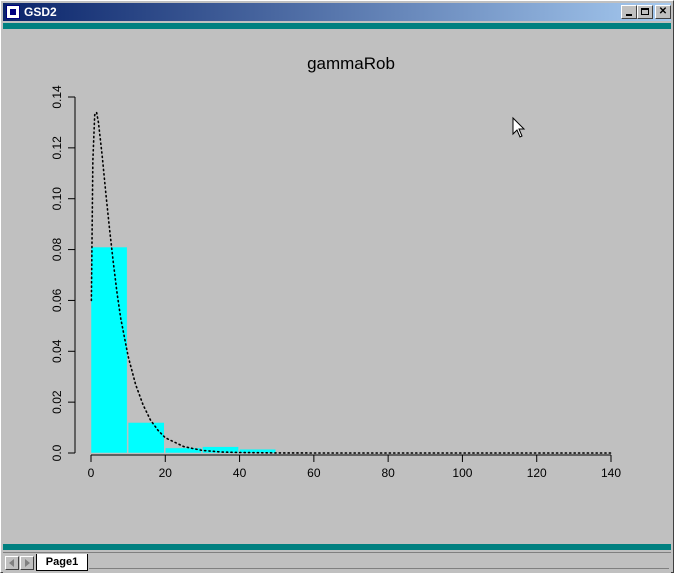 The width and height of the screenshot is (674, 573). Describe the element at coordinates (388, 473) in the screenshot. I see `x-tick-label-4: 80` at that location.